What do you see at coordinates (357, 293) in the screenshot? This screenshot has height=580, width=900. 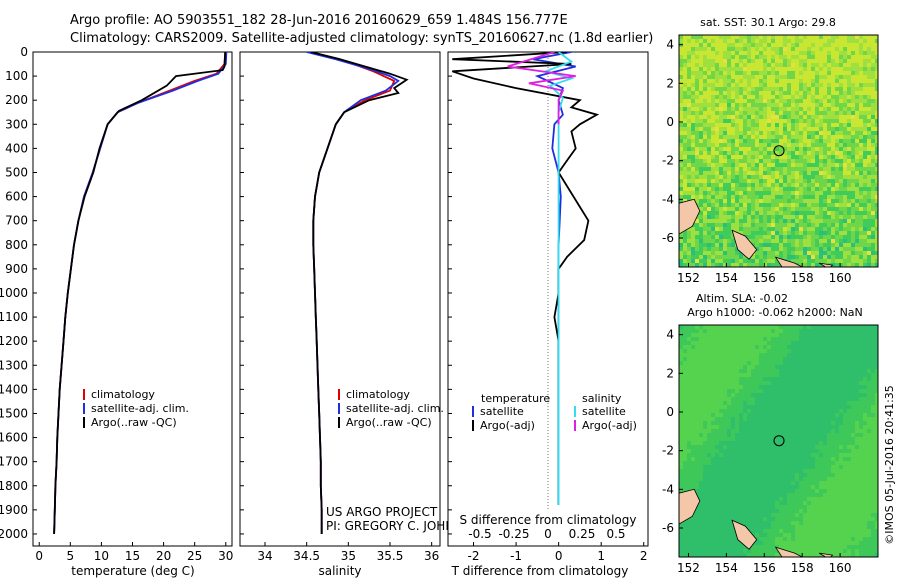 I see `salinity-series-group` at bounding box center [357, 293].